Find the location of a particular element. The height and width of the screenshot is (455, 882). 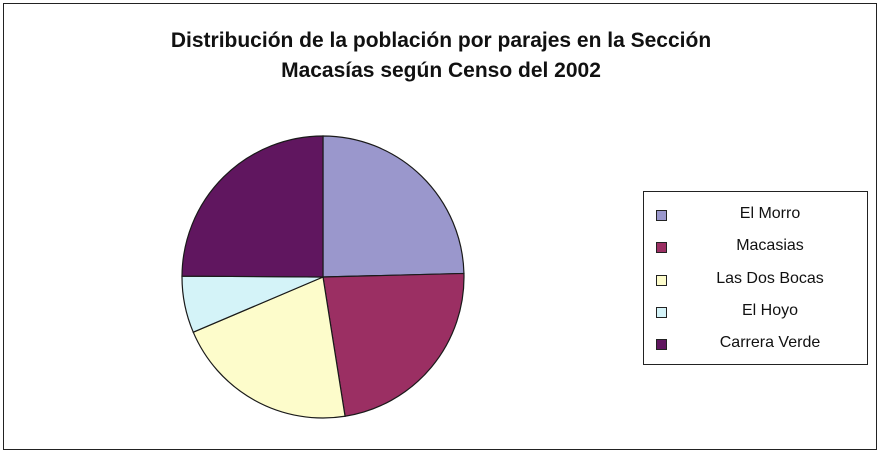

legend-label-el-hoyo: El Hoyo is located at coordinates (770, 310).